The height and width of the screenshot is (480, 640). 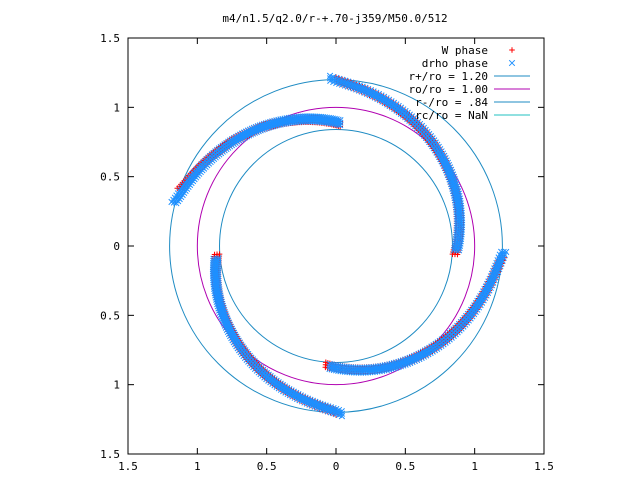 I want to click on x-tick-label: 0, so click(x=336, y=466).